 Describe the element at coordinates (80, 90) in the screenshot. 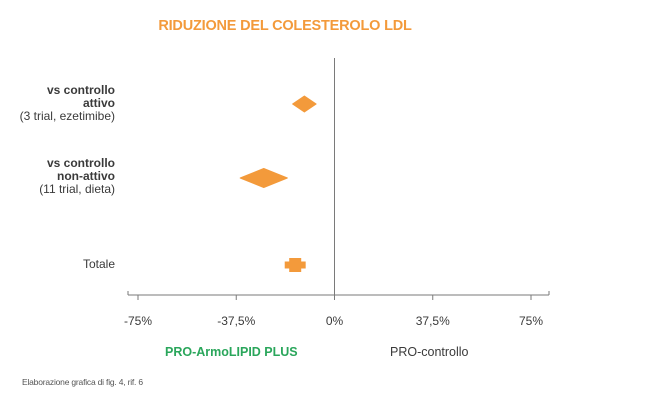

I see `row-label-active-line1: vs controllo` at that location.